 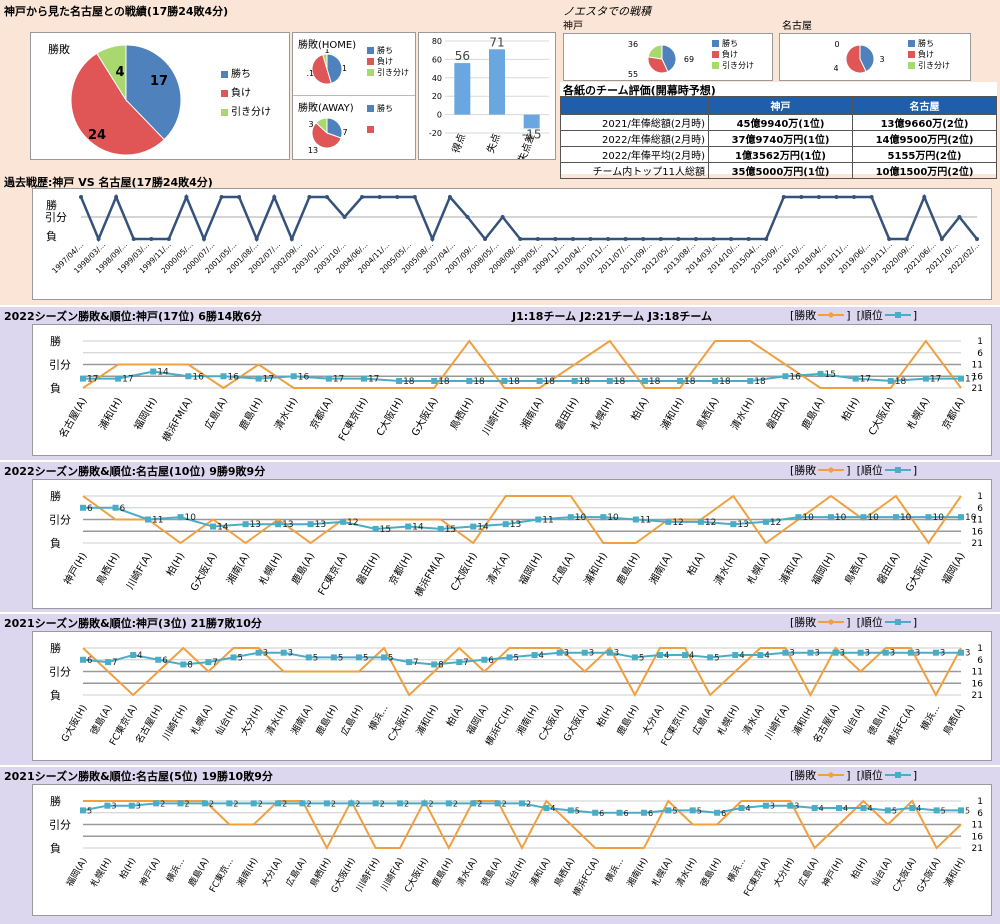 I want to click on pie-value-label: 7, so click(x=344, y=132).